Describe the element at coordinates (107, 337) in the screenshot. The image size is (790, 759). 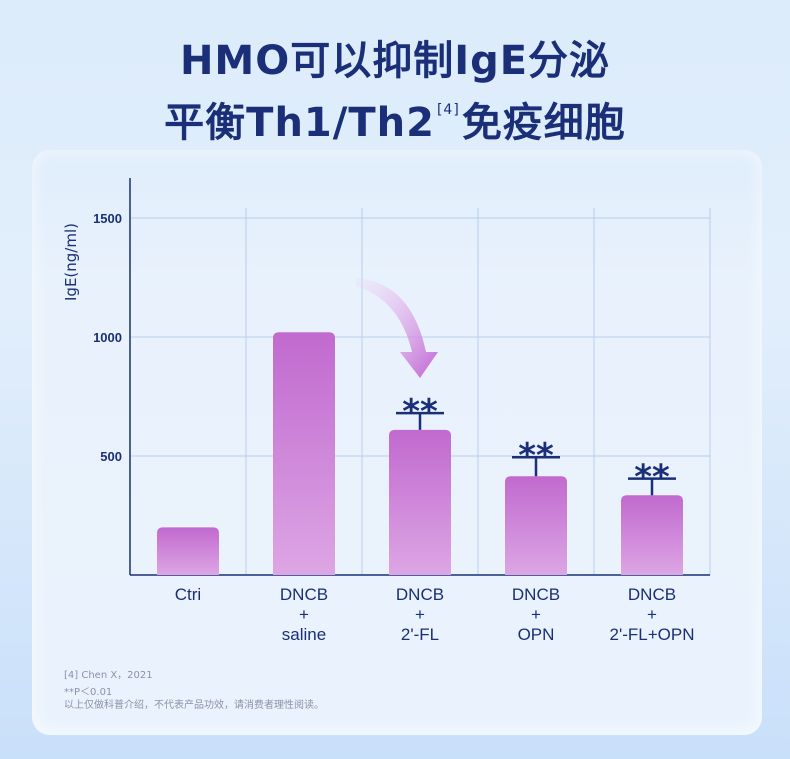
I see `y-tick-label: 1000` at that location.